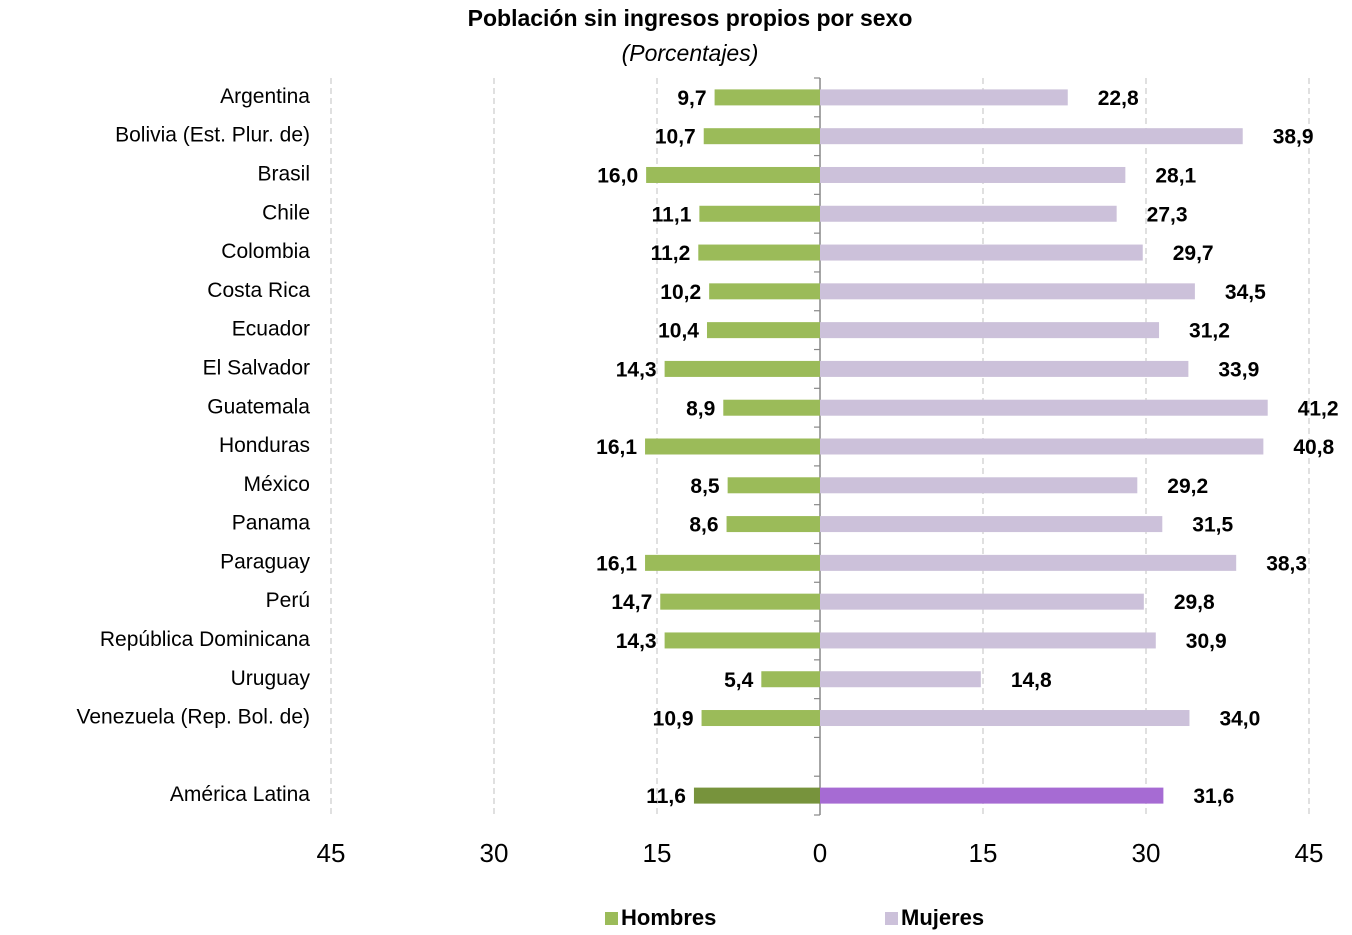 This screenshot has width=1352, height=935. Describe the element at coordinates (617, 176) in the screenshot. I see `value-label: 16,0` at that location.